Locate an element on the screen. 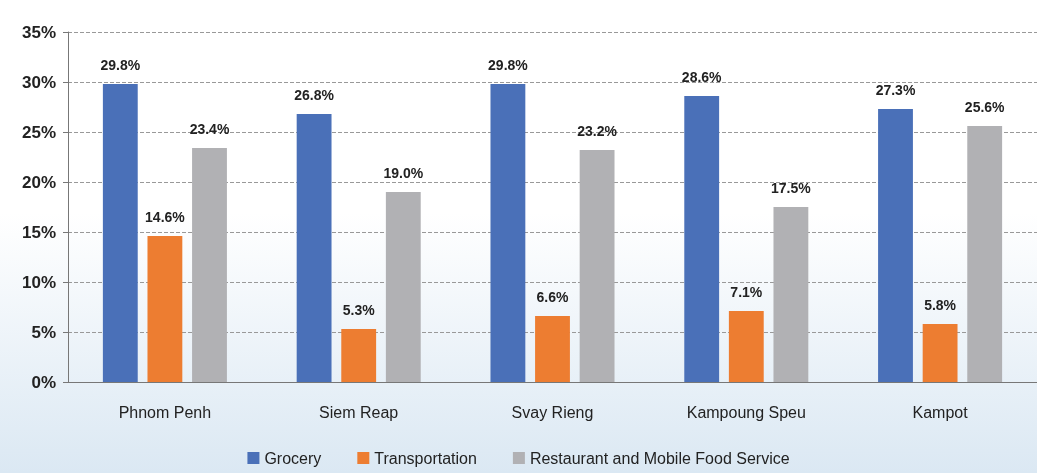 Image resolution: width=1037 pixels, height=473 pixels. legend-label: Restaurant and Mobile Food Service is located at coordinates (659, 458).